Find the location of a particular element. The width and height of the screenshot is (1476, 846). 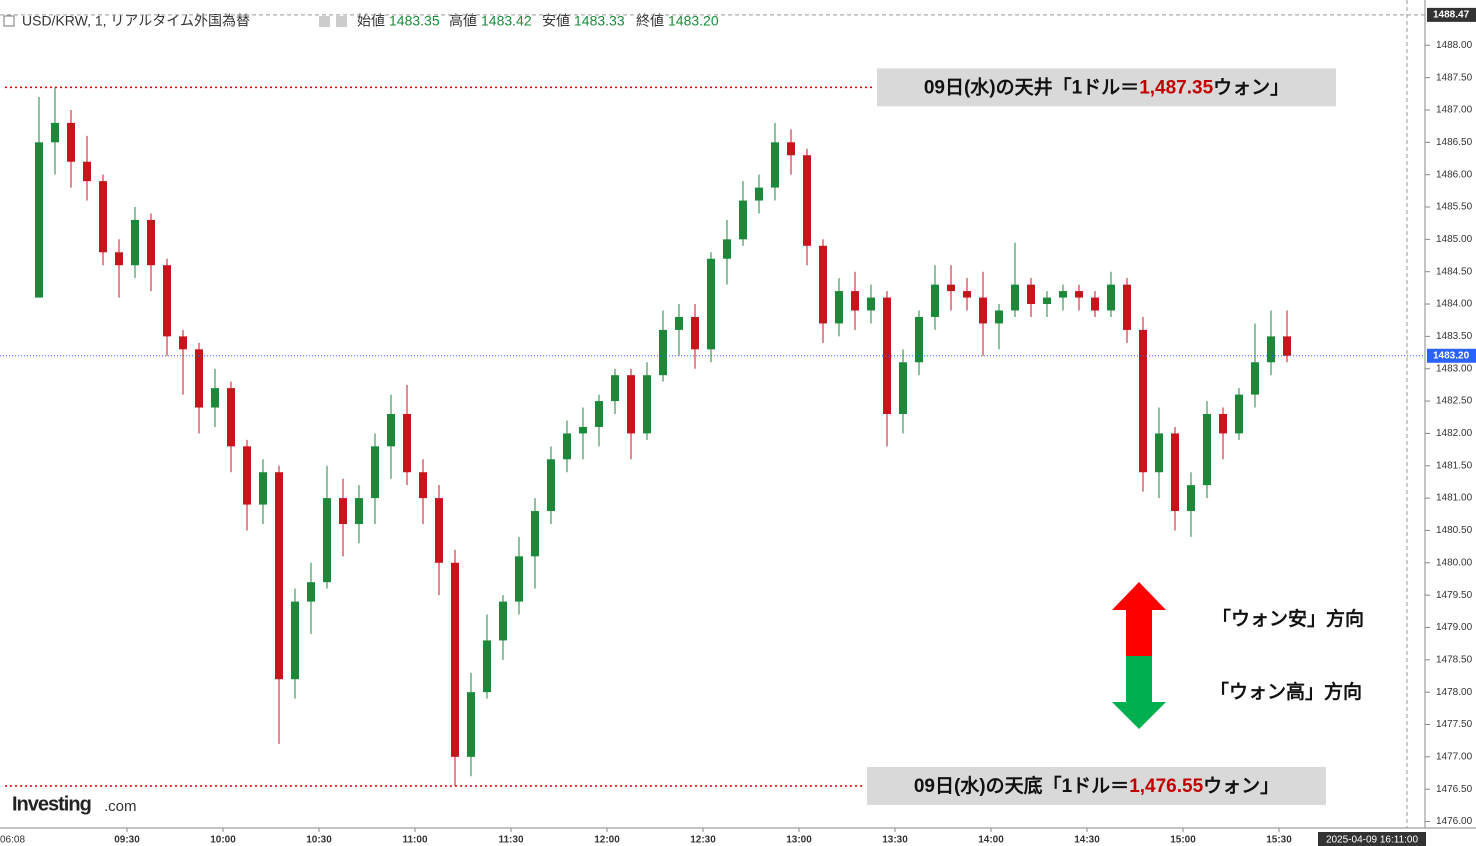

annotation-text: 09日(水)の天底「1ドル＝1,476.55ウォン」 is located at coordinates (1096, 785).